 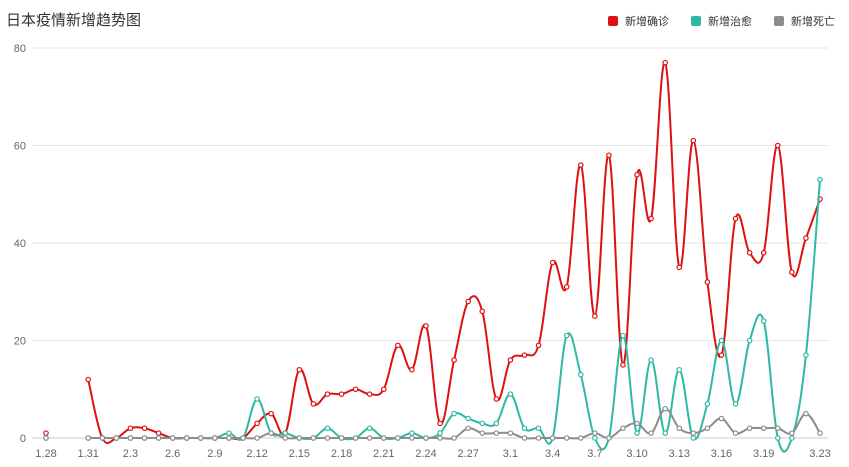 I want to click on x-tick-label: 2.24, so click(x=425, y=454).